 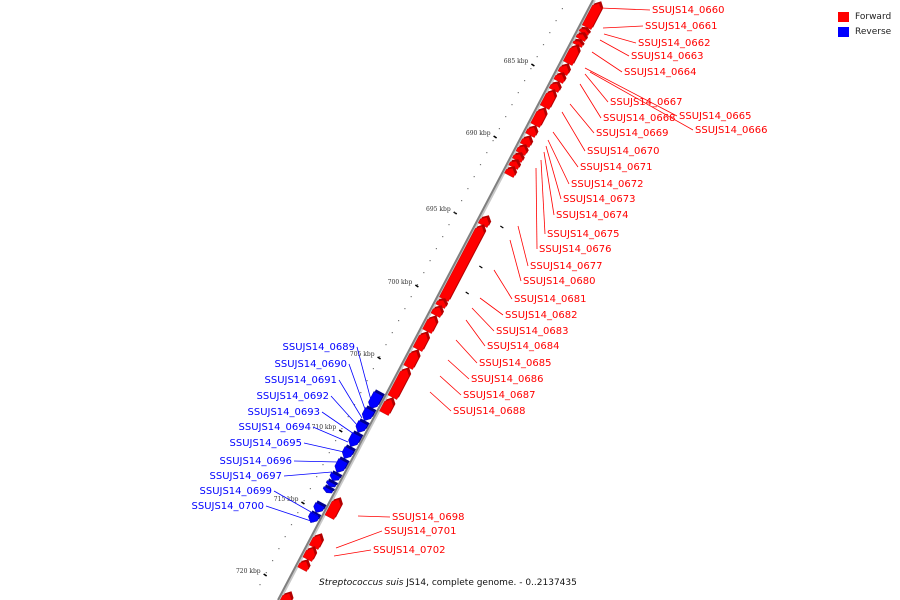 I want to click on forward-gene-label: SSUJS14_0672, so click(x=607, y=184).